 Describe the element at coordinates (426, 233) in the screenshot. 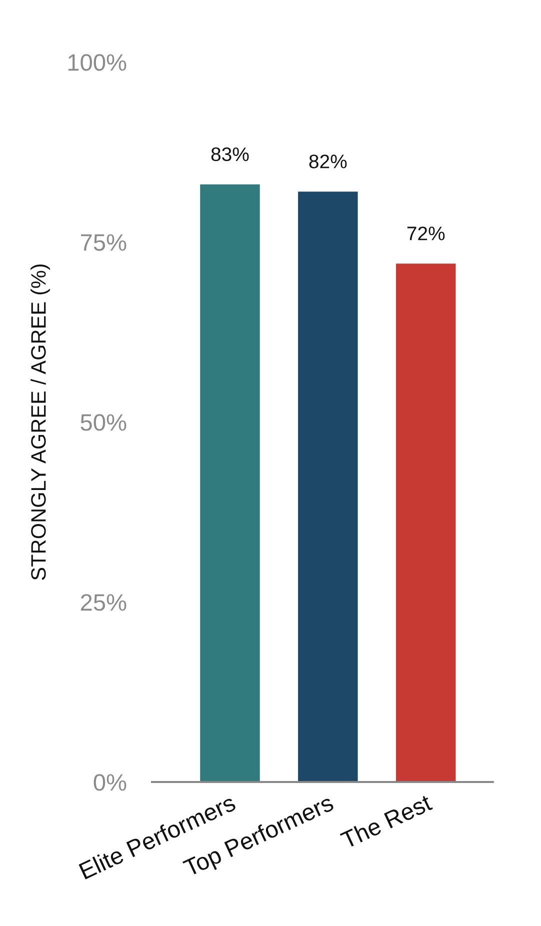

I see `data-label: 72%` at that location.